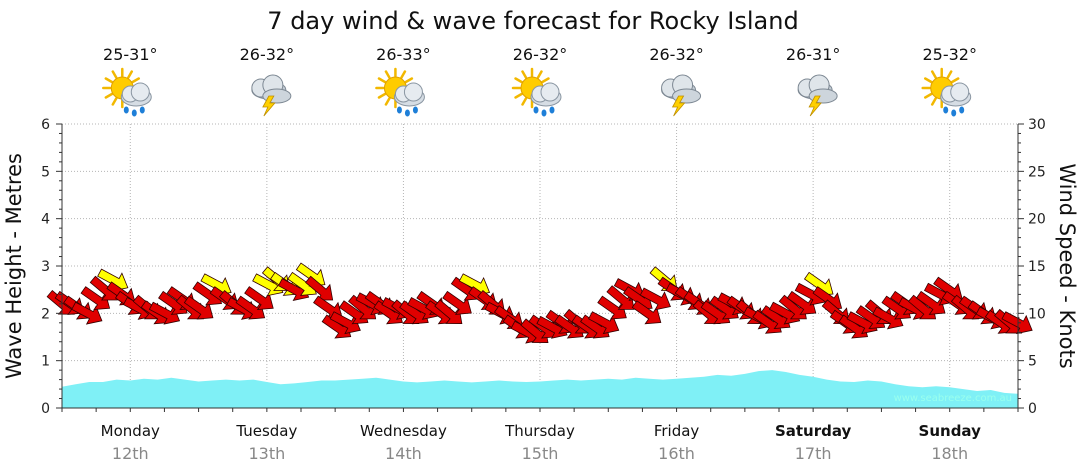 The image size is (1080, 475). Describe the element at coordinates (45, 314) in the screenshot. I see `left-tick-label: 2` at that location.